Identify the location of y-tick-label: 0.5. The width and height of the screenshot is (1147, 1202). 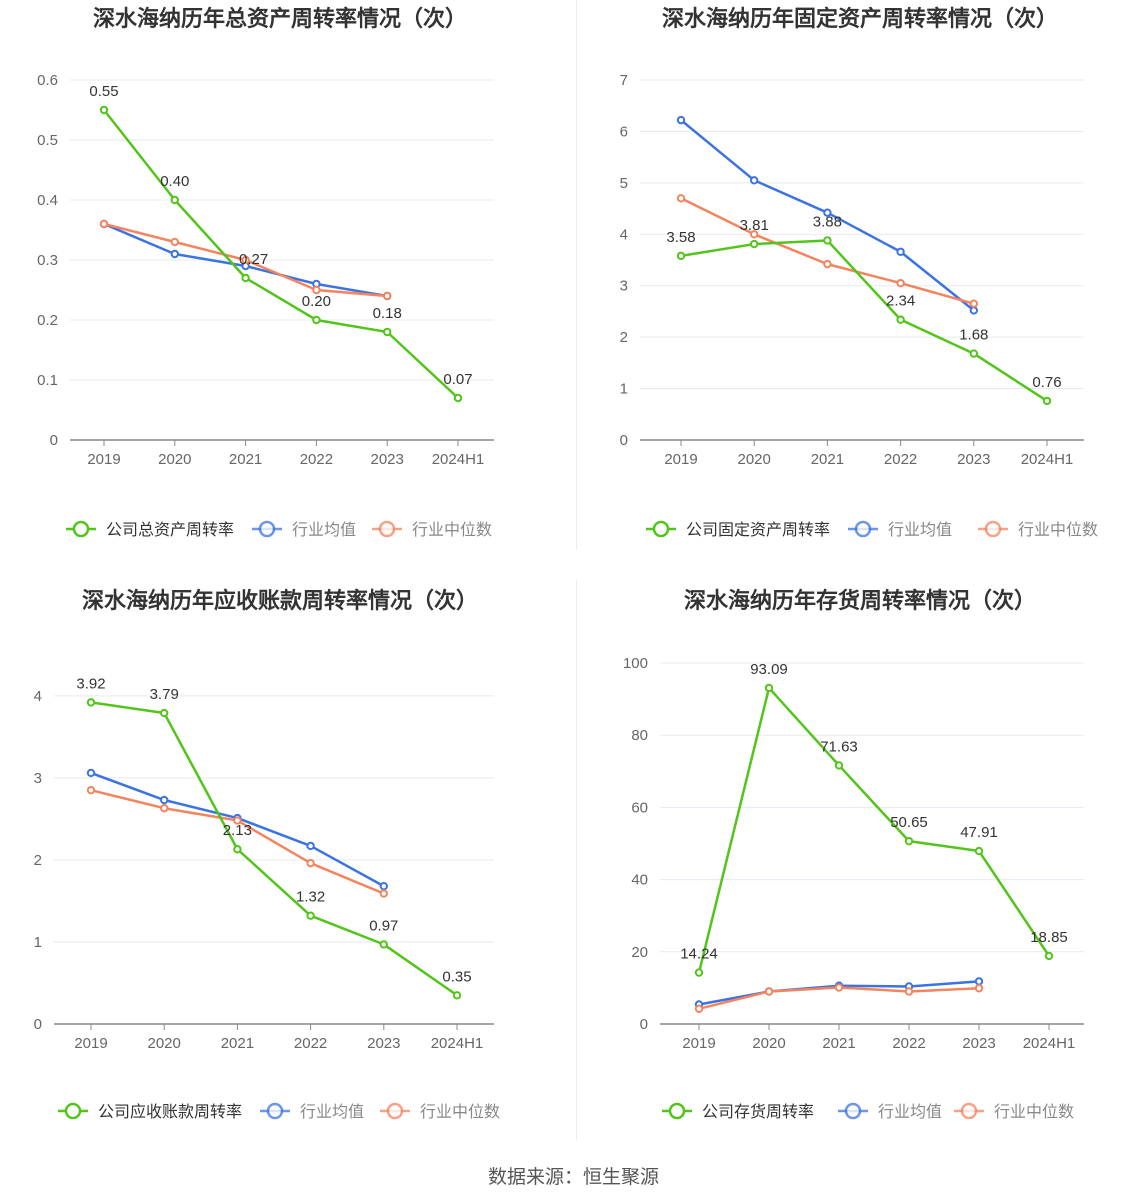
(47, 140).